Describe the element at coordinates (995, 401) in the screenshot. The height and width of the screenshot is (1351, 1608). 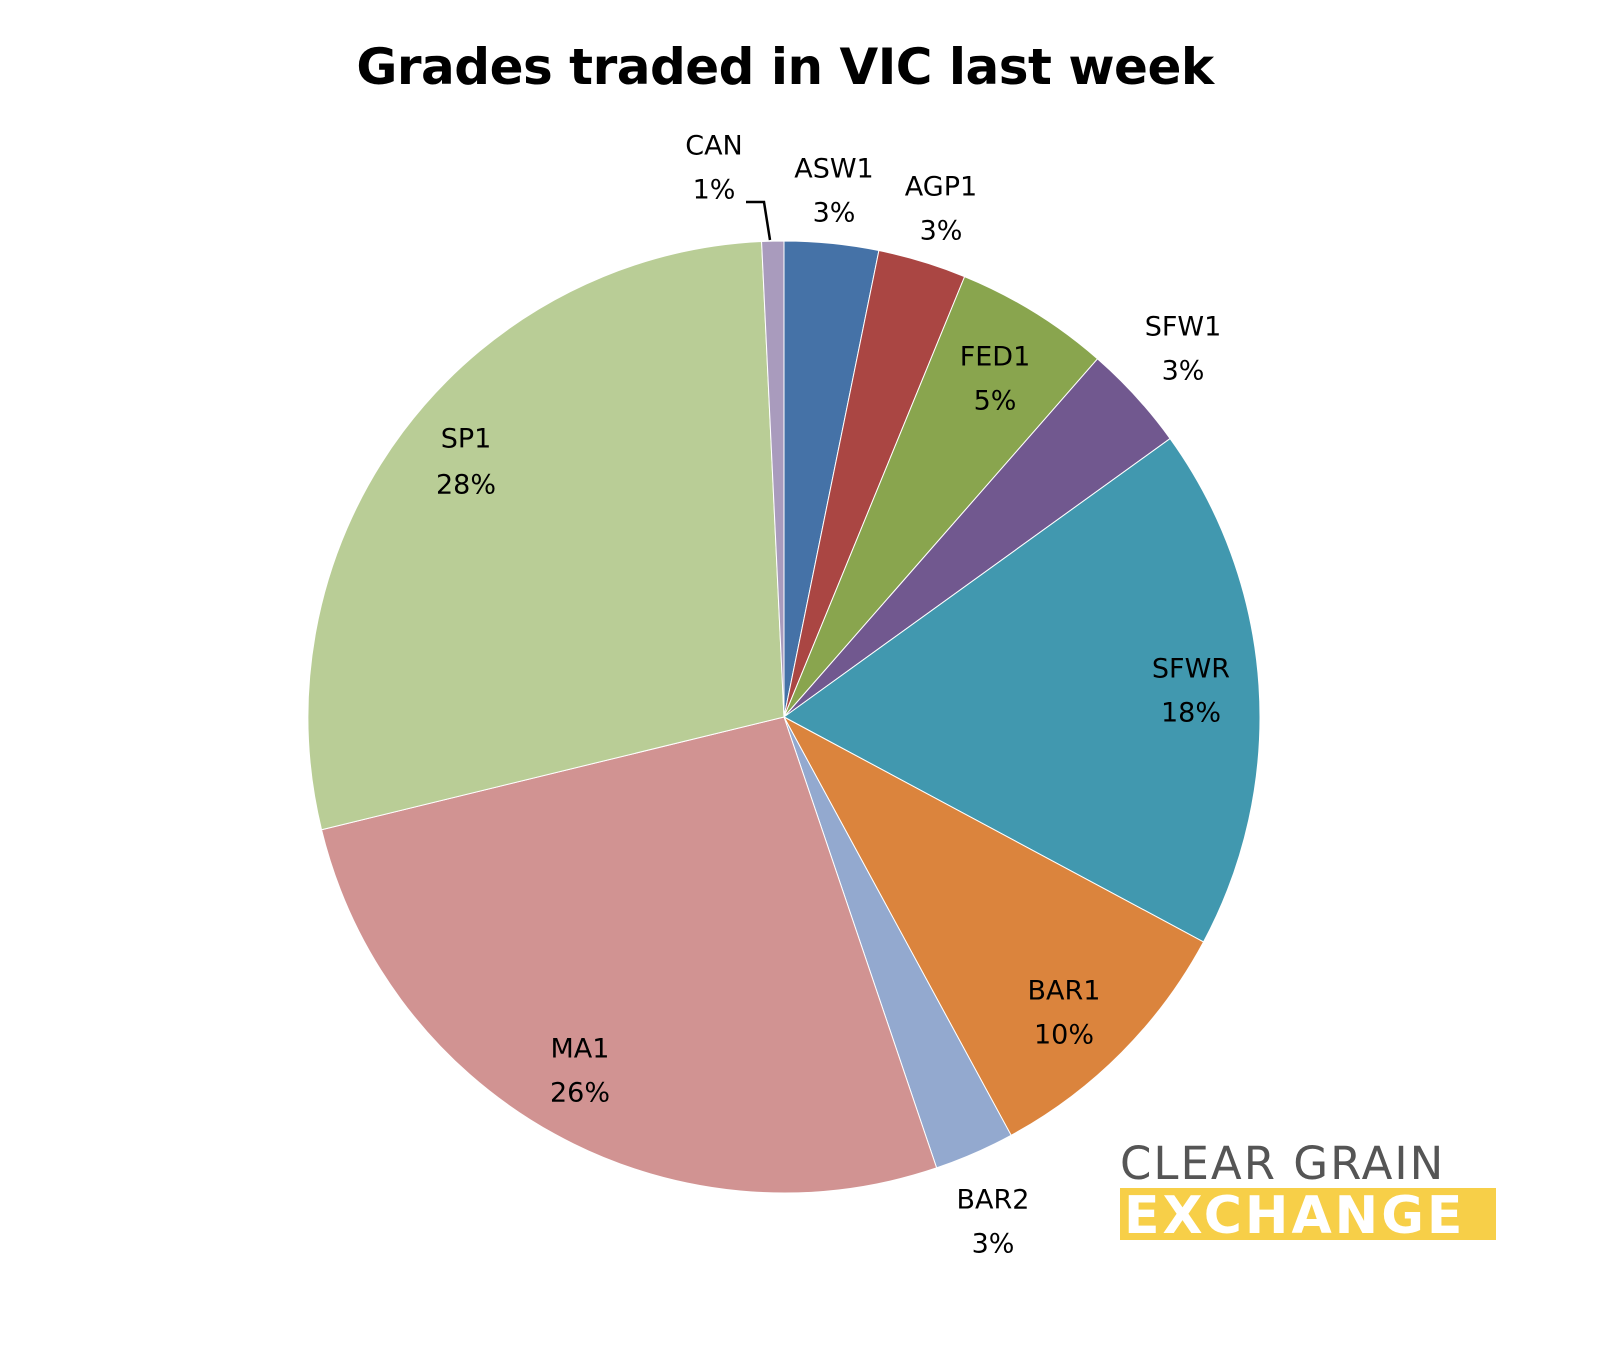
I see `slice-label-percent: 5%` at that location.